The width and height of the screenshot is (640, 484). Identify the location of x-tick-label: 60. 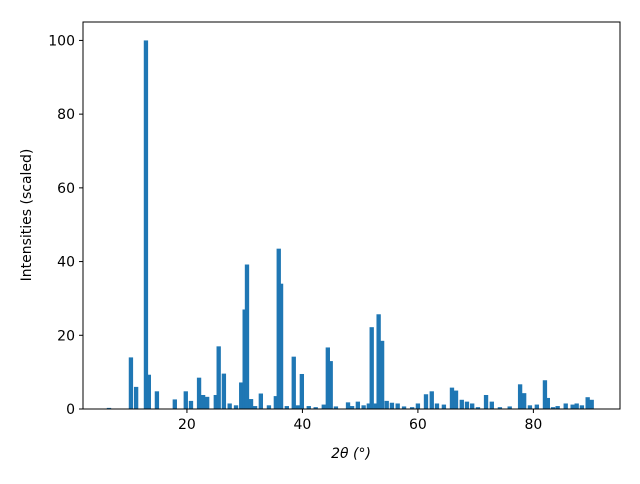
(418, 425).